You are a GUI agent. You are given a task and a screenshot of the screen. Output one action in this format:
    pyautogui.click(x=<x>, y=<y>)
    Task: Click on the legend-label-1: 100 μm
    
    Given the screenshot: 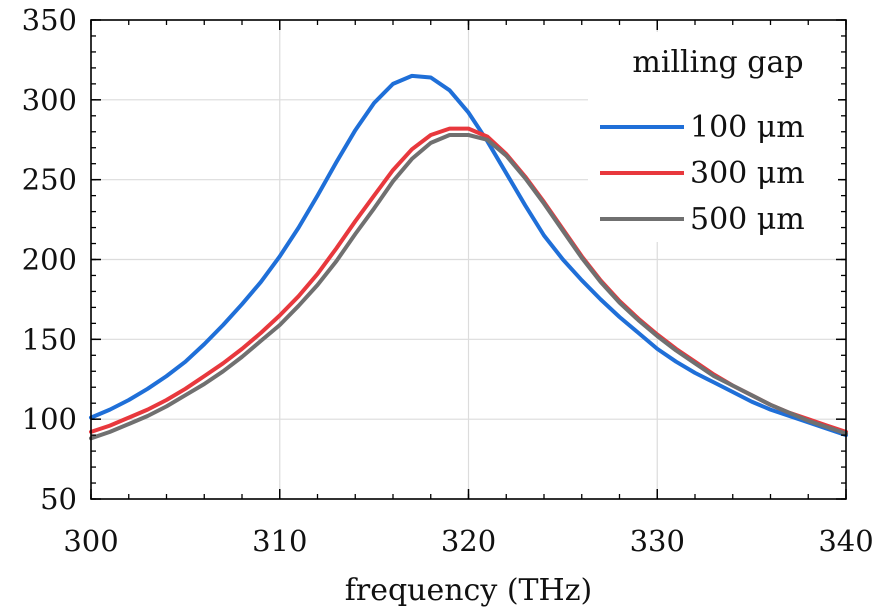 What is the action you would take?
    pyautogui.click(x=747, y=127)
    